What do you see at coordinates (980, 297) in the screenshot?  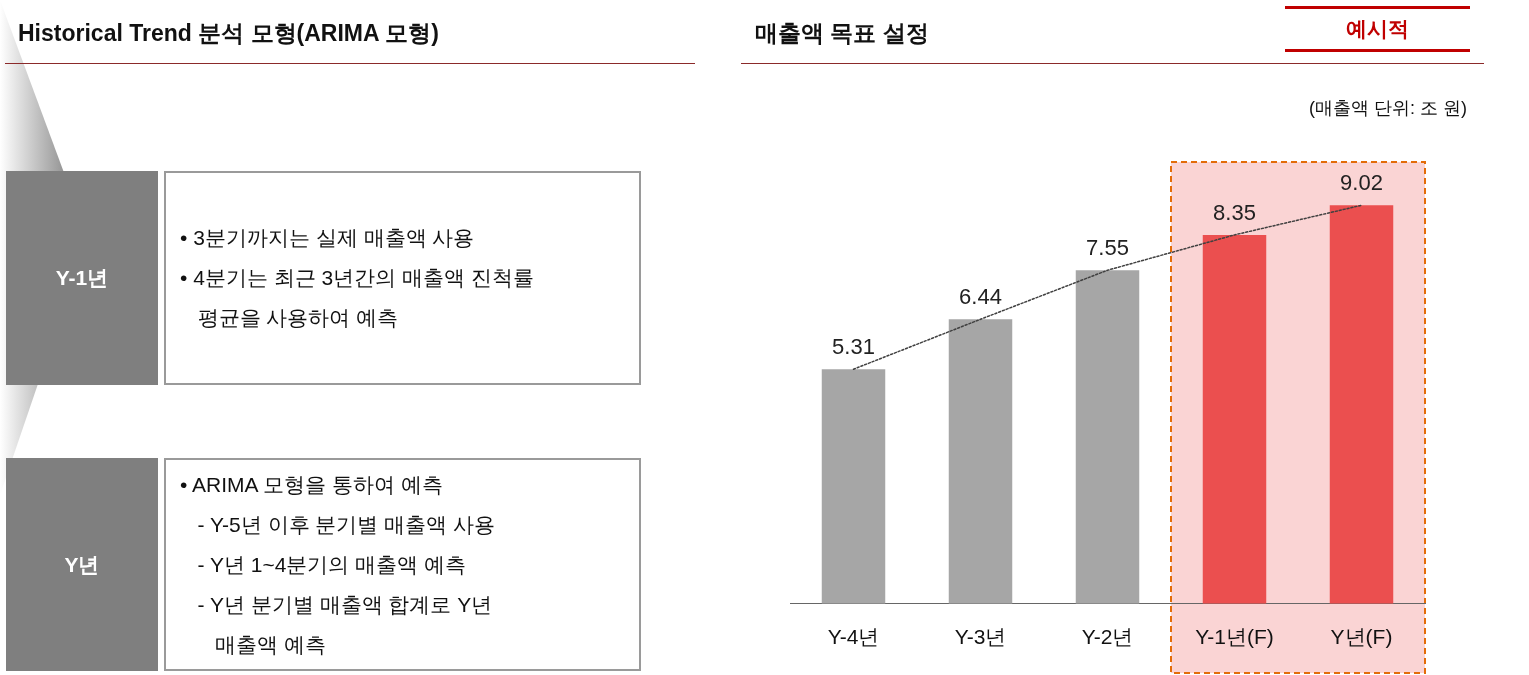 I see `data-label: 6.44` at bounding box center [980, 297].